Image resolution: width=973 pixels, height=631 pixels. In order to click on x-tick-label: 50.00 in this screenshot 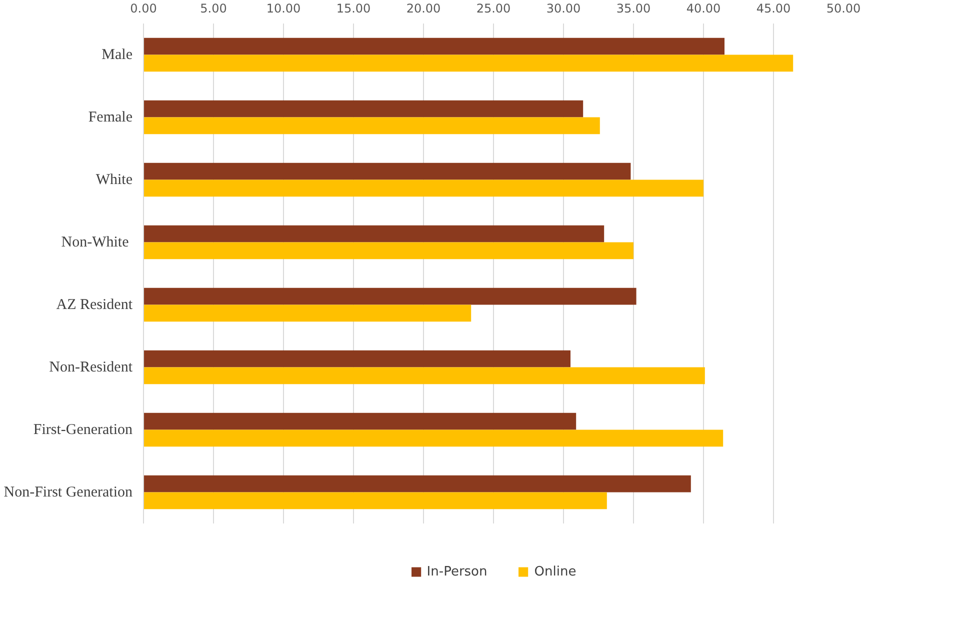, I will do `click(843, 9)`.